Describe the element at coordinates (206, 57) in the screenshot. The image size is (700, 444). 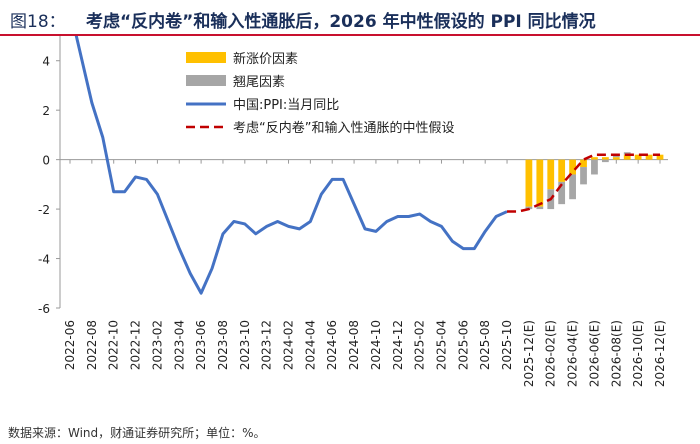
I see `legend-swatch-new_inflation` at that location.